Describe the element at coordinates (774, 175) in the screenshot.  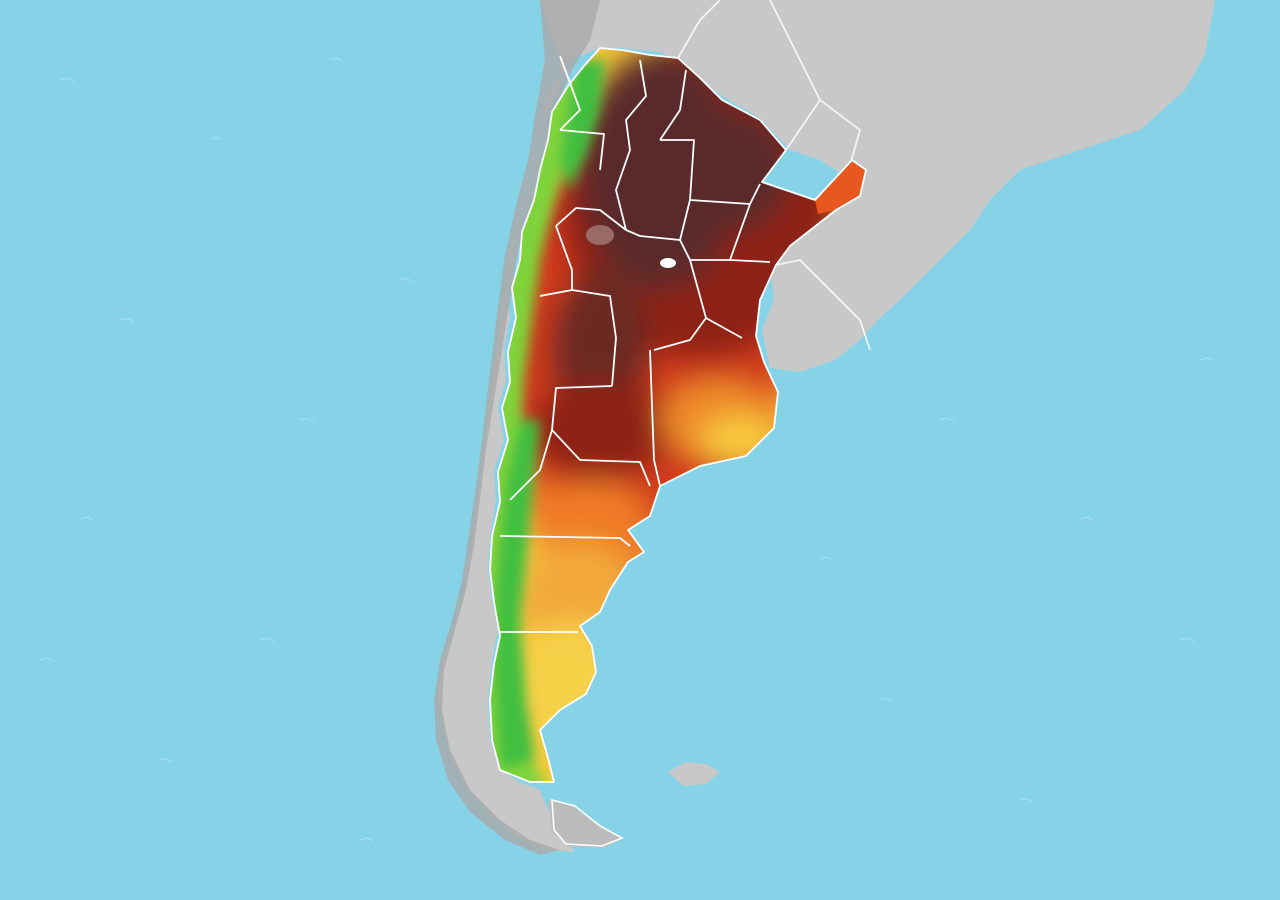
I see `neighbor-borders` at that location.